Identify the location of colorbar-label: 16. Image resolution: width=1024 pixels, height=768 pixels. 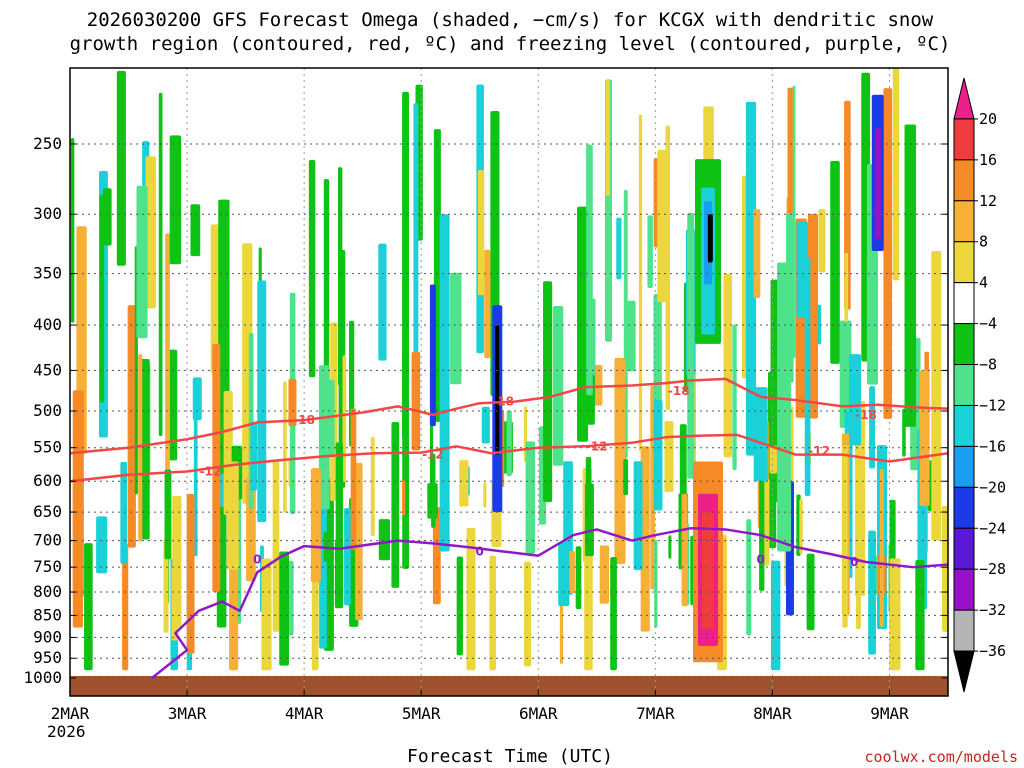
(988, 160).